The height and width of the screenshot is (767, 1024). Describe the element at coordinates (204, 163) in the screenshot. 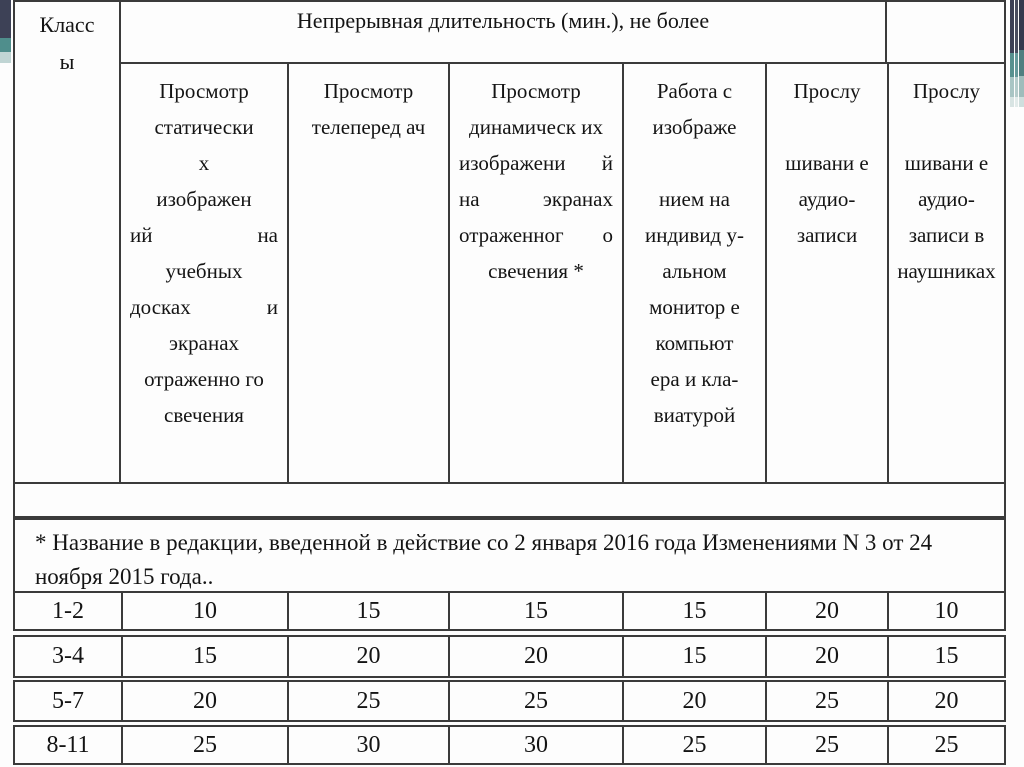

I see `text-line: х` at that location.